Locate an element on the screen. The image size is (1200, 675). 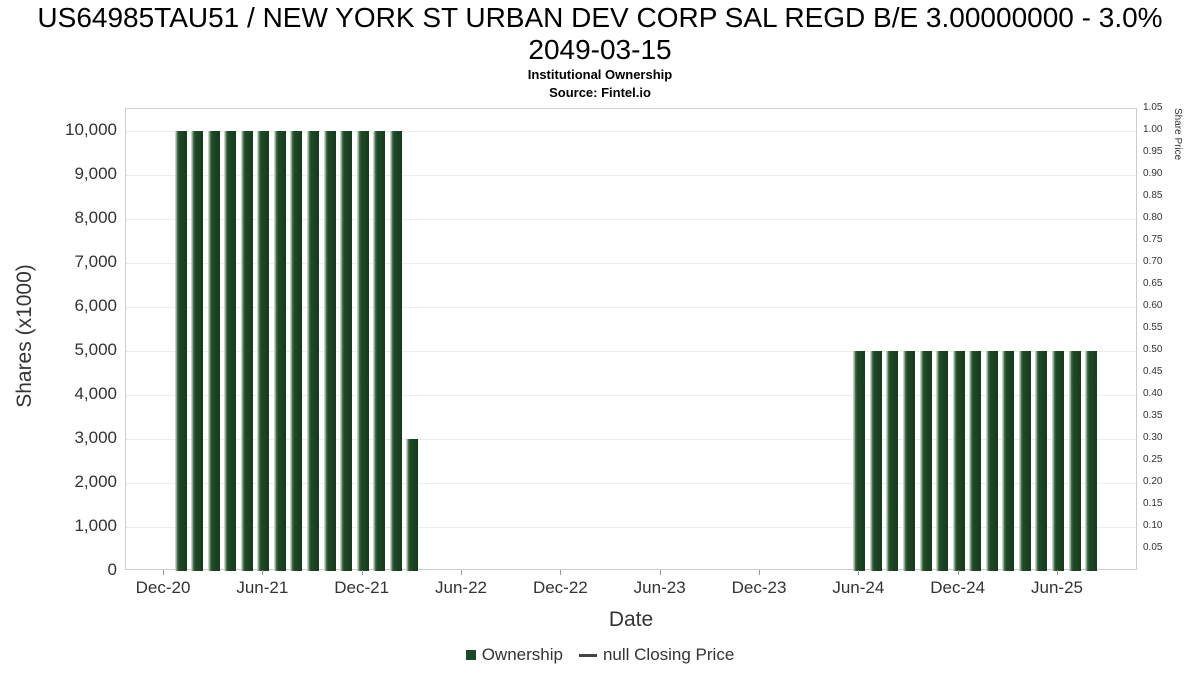
ownership-square-swatch-icon is located at coordinates (470, 655).